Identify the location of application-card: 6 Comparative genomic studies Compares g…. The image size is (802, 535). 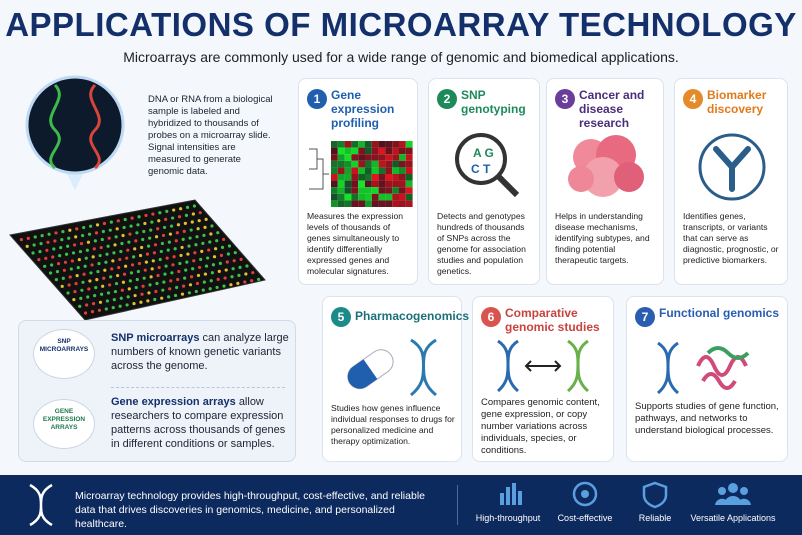
(543, 379).